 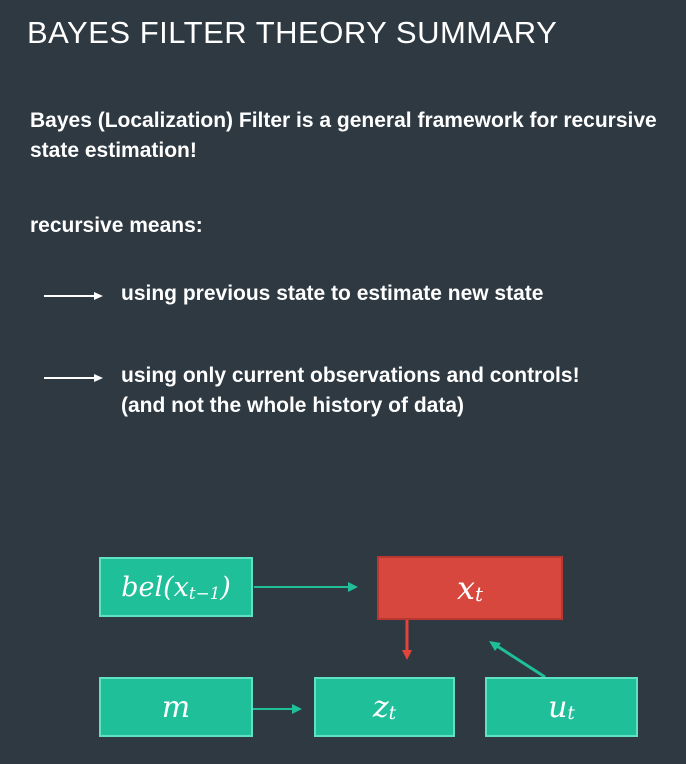 What do you see at coordinates (392, 713) in the screenshot?
I see `node-zt-sub: t` at bounding box center [392, 713].